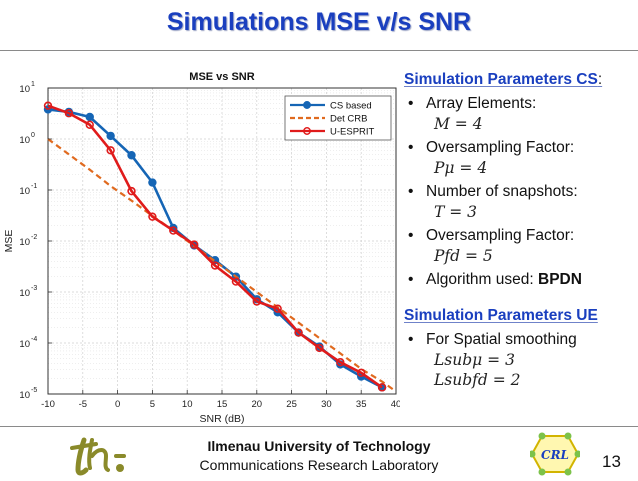 The height and width of the screenshot is (481, 638). Describe the element at coordinates (187, 404) in the screenshot. I see `x-axis-tick-label: 10` at that location.